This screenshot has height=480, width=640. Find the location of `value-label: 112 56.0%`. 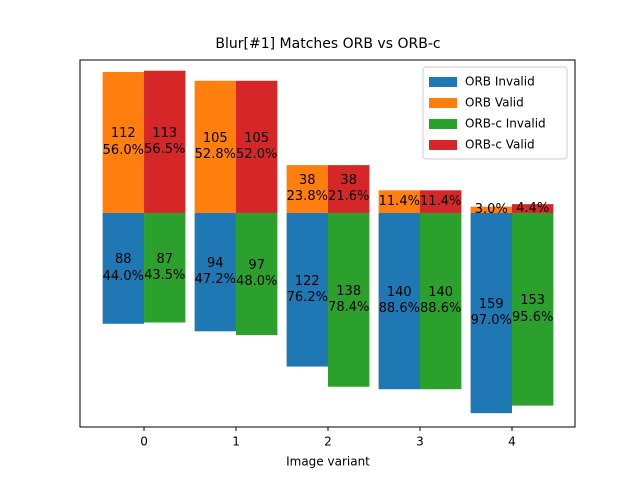

value-label: 112 56.0% is located at coordinates (123, 142).